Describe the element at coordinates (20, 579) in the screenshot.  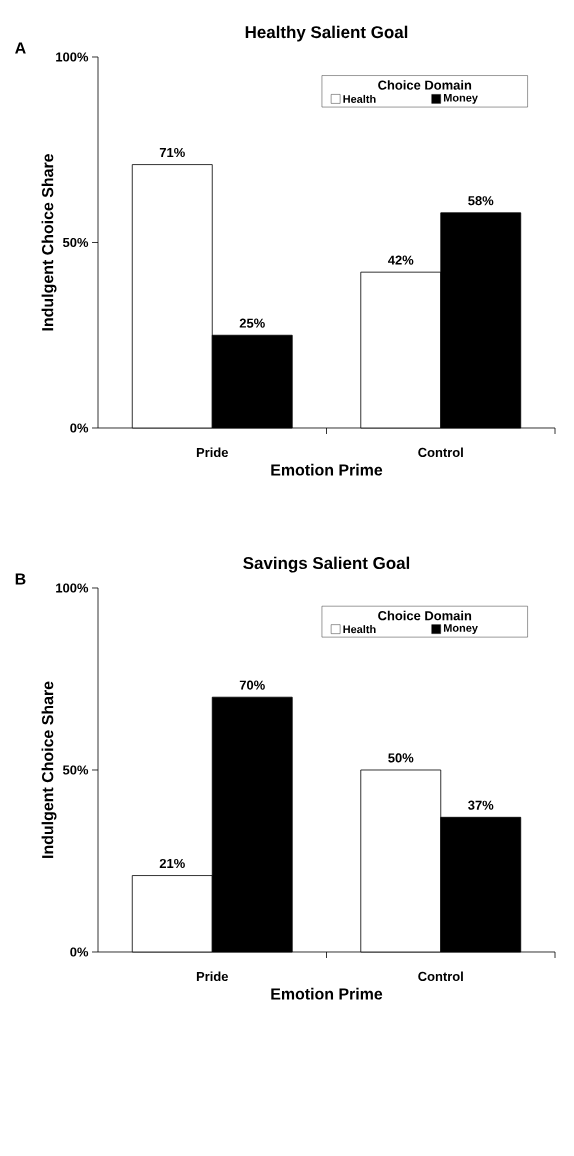
I see `text: B` at that location.